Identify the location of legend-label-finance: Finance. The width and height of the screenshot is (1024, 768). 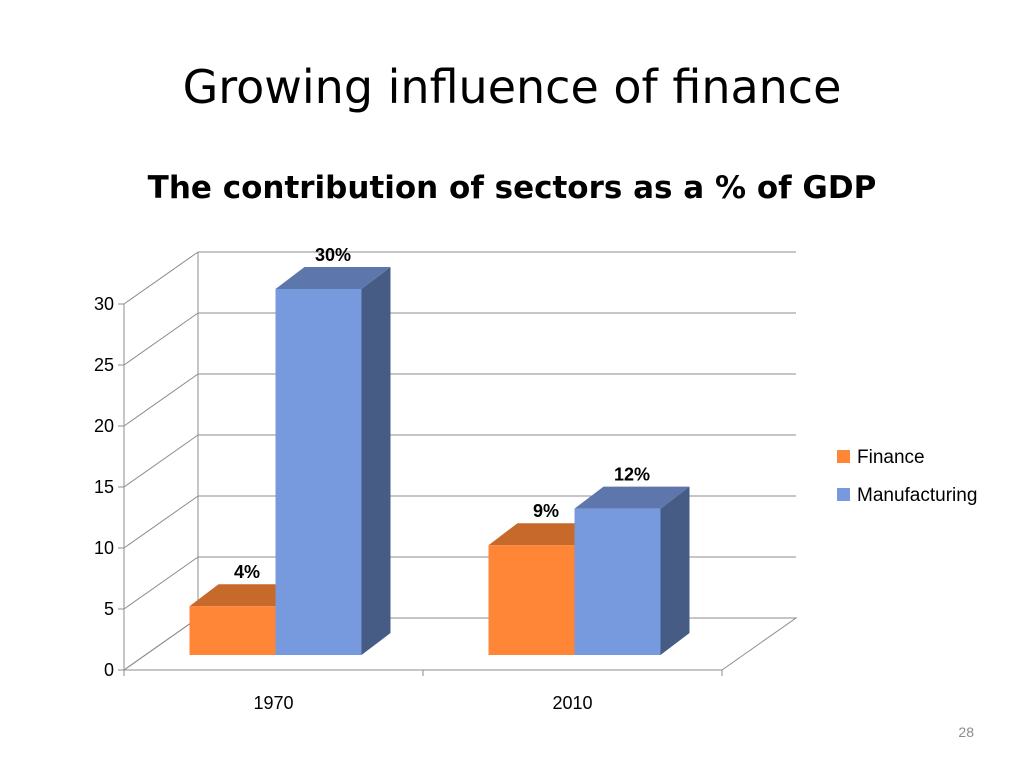
(891, 457).